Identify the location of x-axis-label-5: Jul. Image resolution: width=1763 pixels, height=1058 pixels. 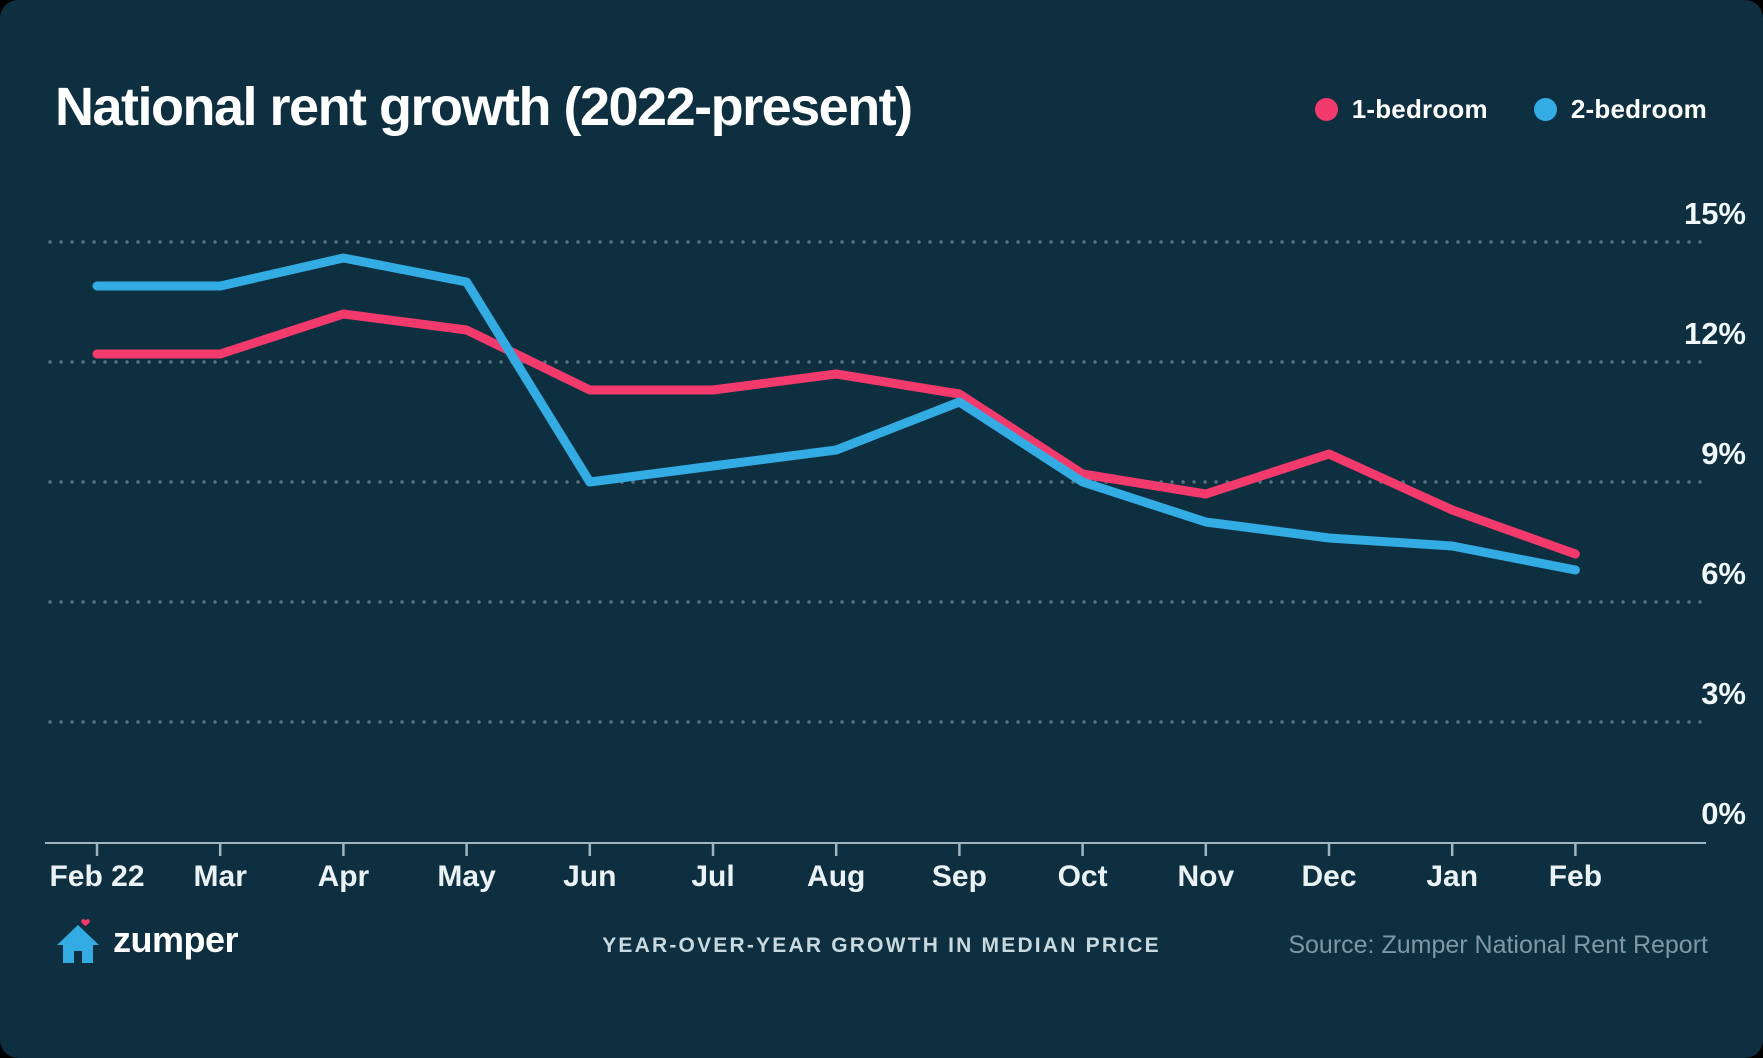
(712, 876).